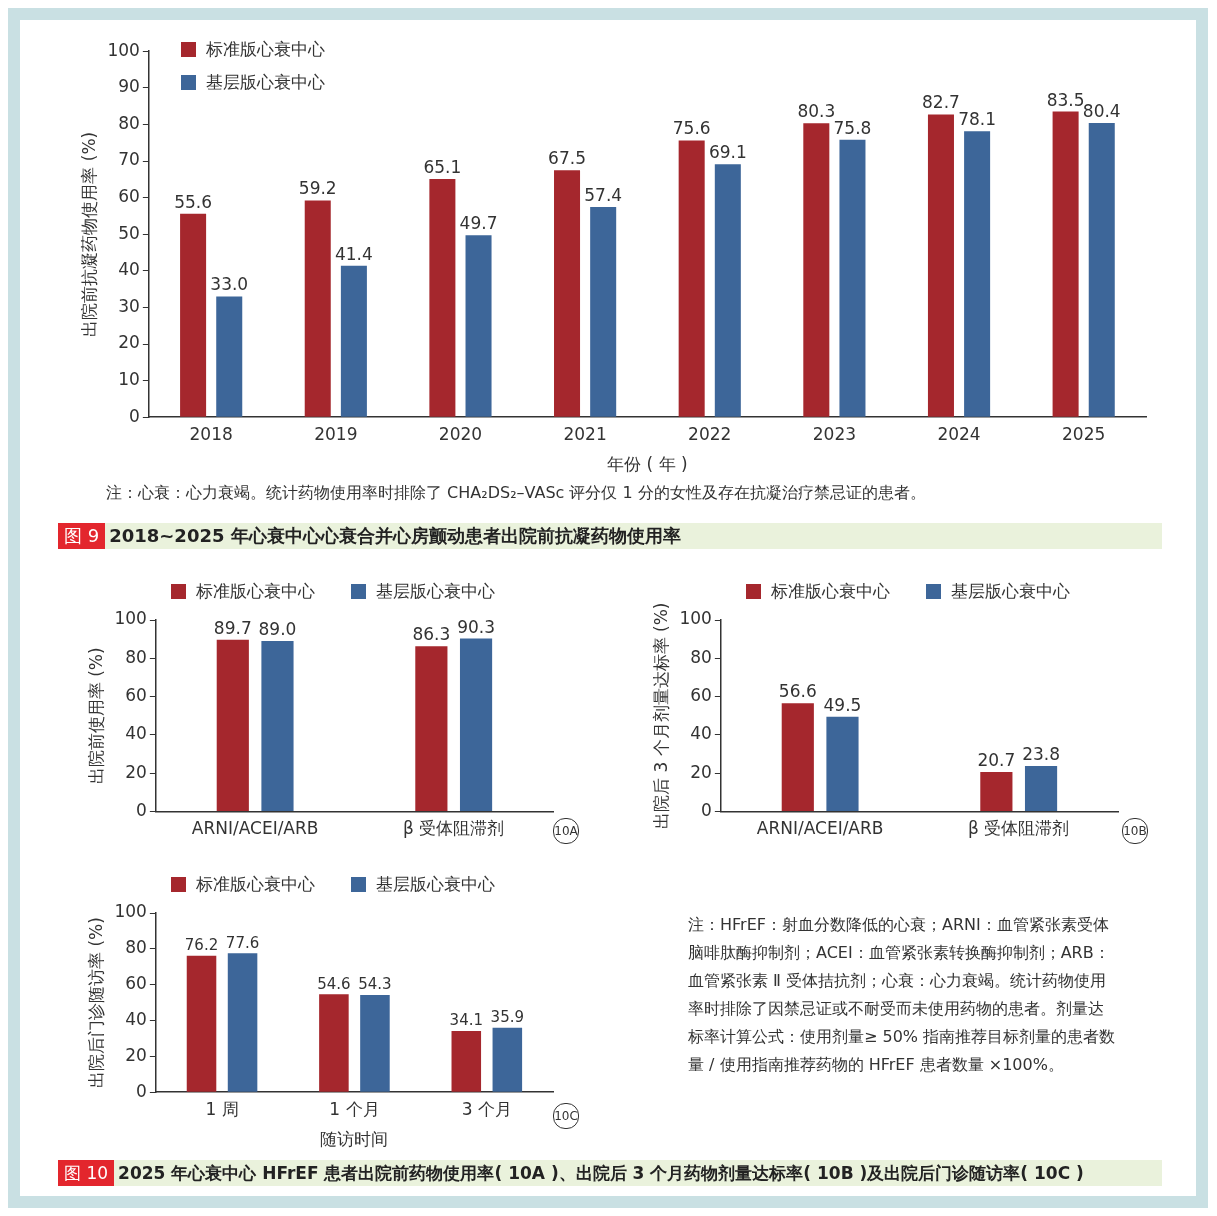  I want to click on data-label: 55.6, so click(193, 201).